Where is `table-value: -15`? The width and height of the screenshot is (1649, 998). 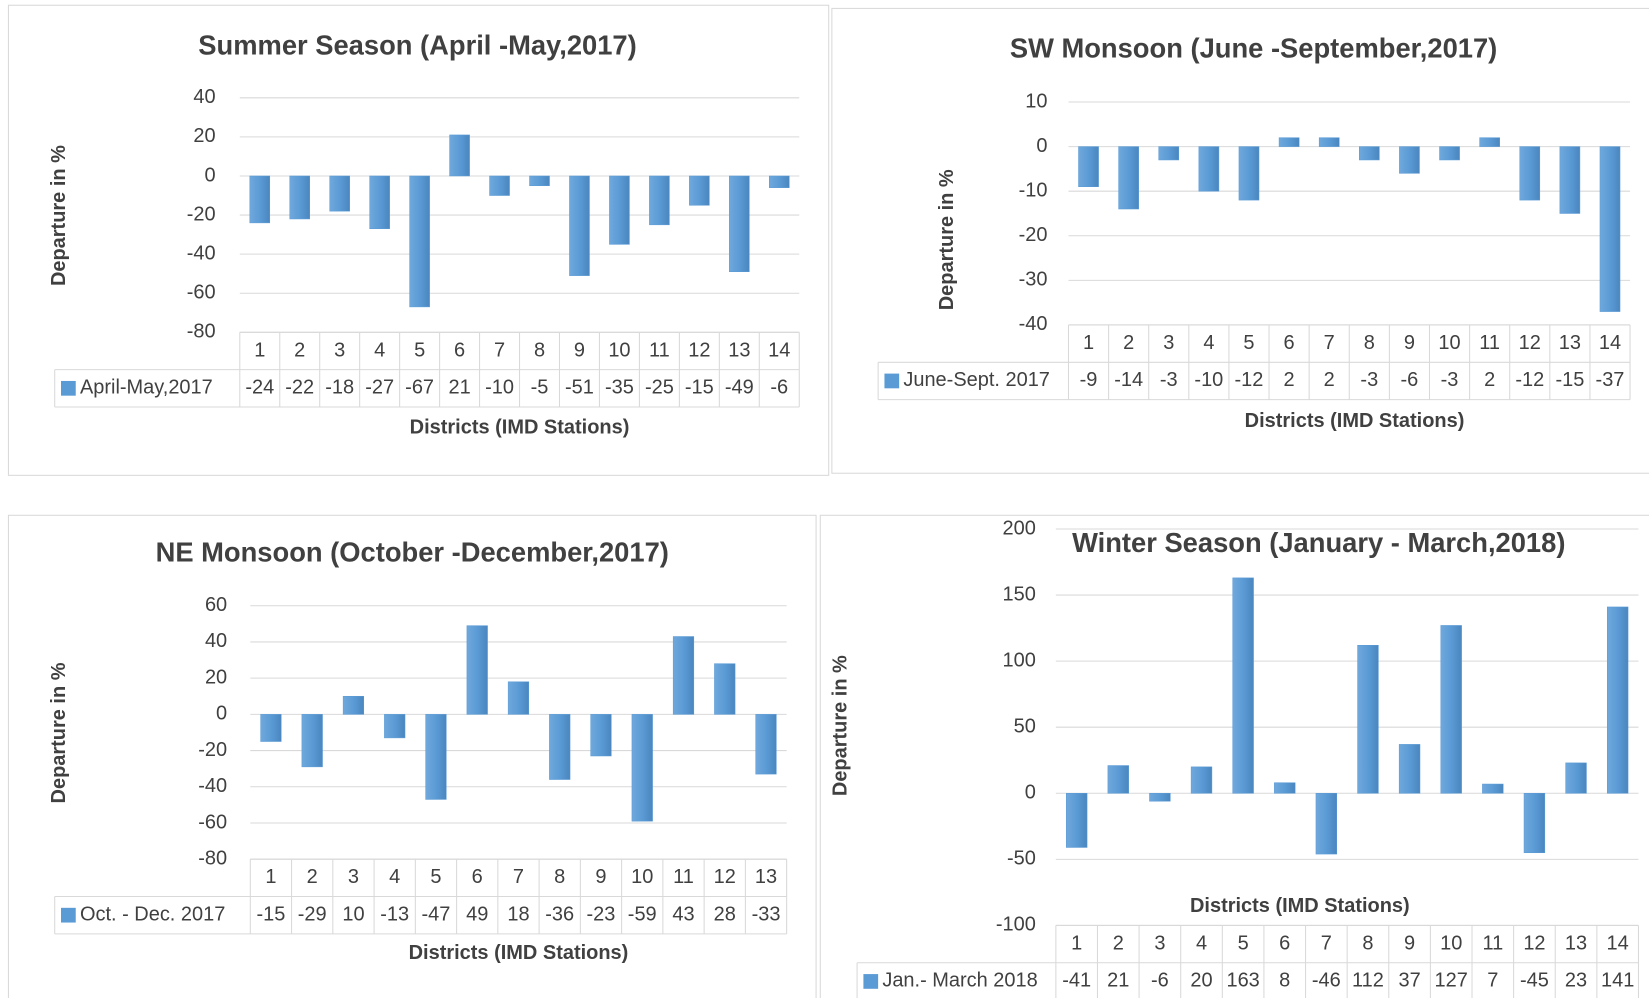
table-value: -15 is located at coordinates (699, 388).